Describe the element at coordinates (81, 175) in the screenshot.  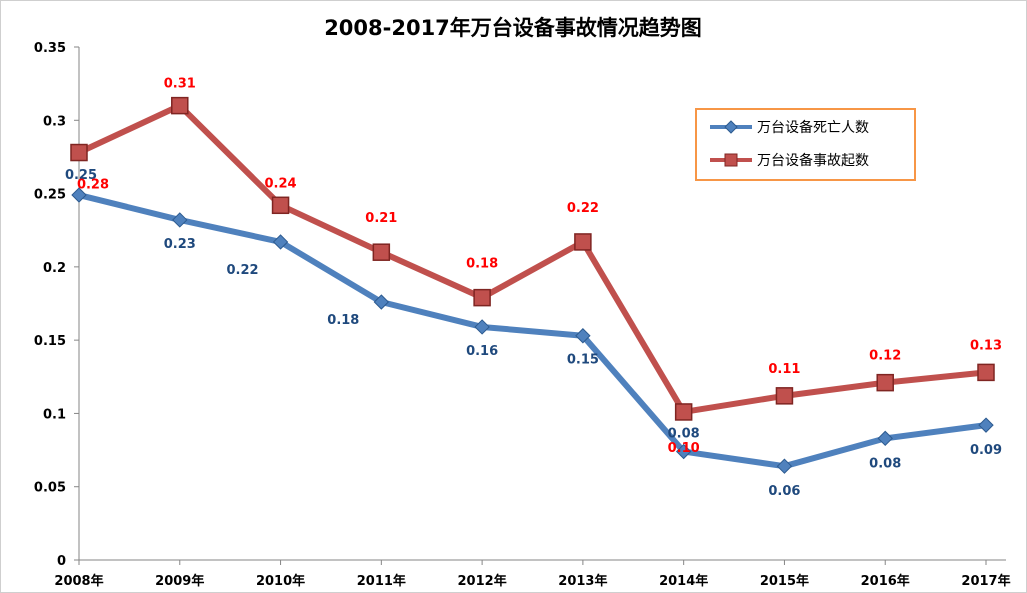
I see `data-label: 0.25` at that location.